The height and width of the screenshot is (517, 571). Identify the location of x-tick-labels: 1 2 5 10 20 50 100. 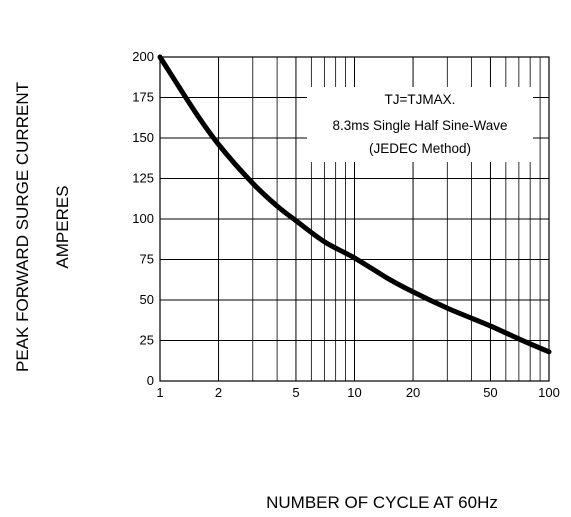
(357, 392).